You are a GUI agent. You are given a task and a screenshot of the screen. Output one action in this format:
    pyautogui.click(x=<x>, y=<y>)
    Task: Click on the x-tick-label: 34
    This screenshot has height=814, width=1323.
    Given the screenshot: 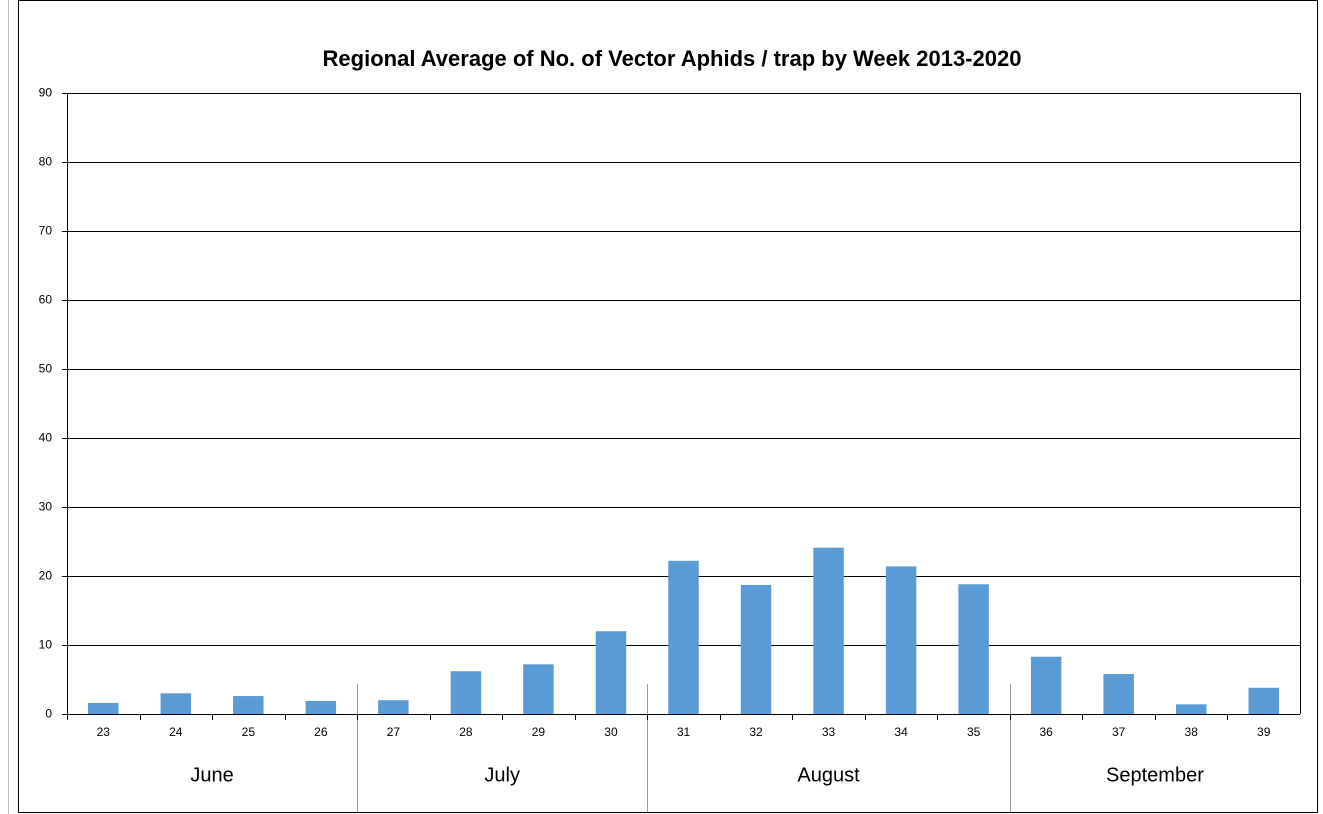 What is the action you would take?
    pyautogui.click(x=901, y=732)
    